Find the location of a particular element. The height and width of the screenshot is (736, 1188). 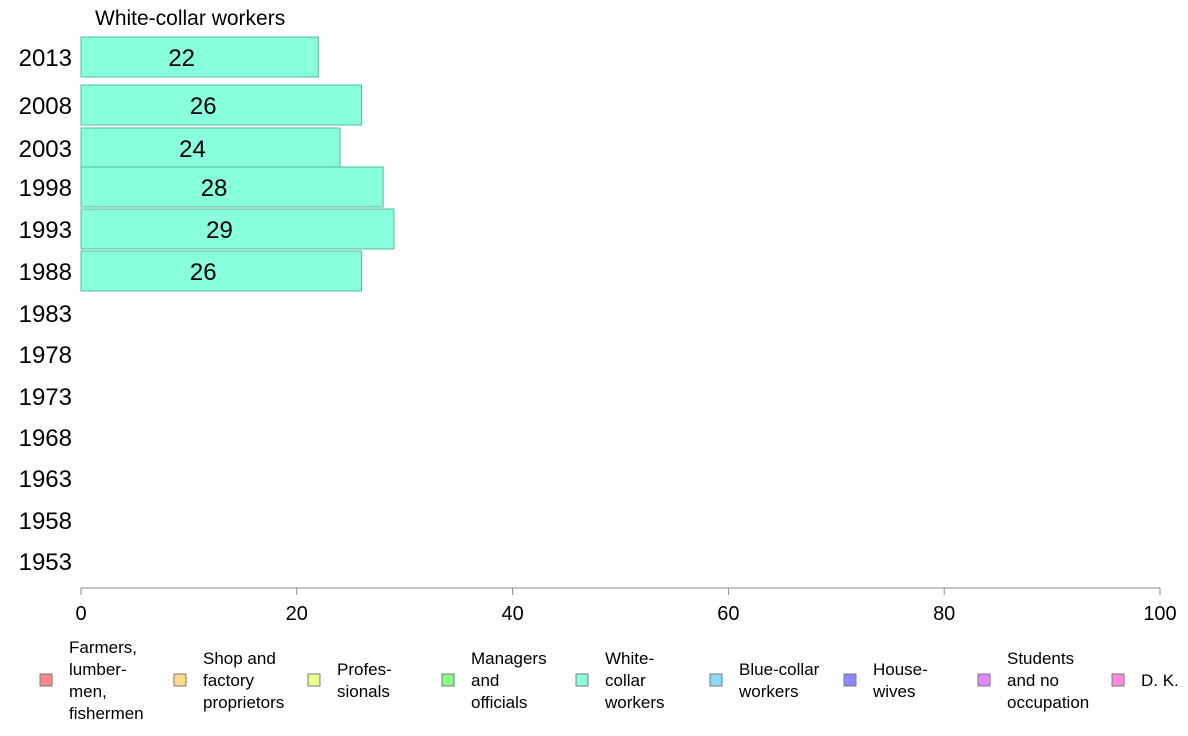

legend-label: factory is located at coordinates (229, 680).